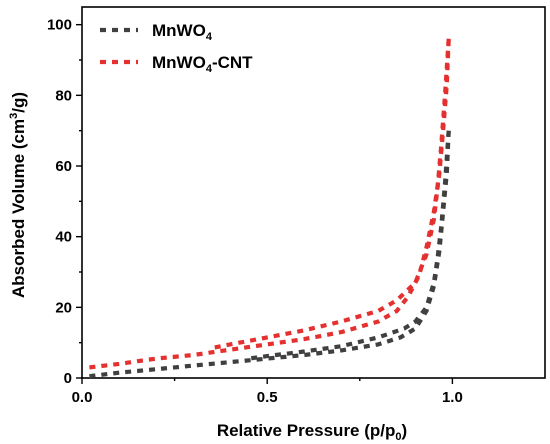 Image resolution: width=550 pixels, height=444 pixels. I want to click on y-tick-label: 0, so click(68, 378).